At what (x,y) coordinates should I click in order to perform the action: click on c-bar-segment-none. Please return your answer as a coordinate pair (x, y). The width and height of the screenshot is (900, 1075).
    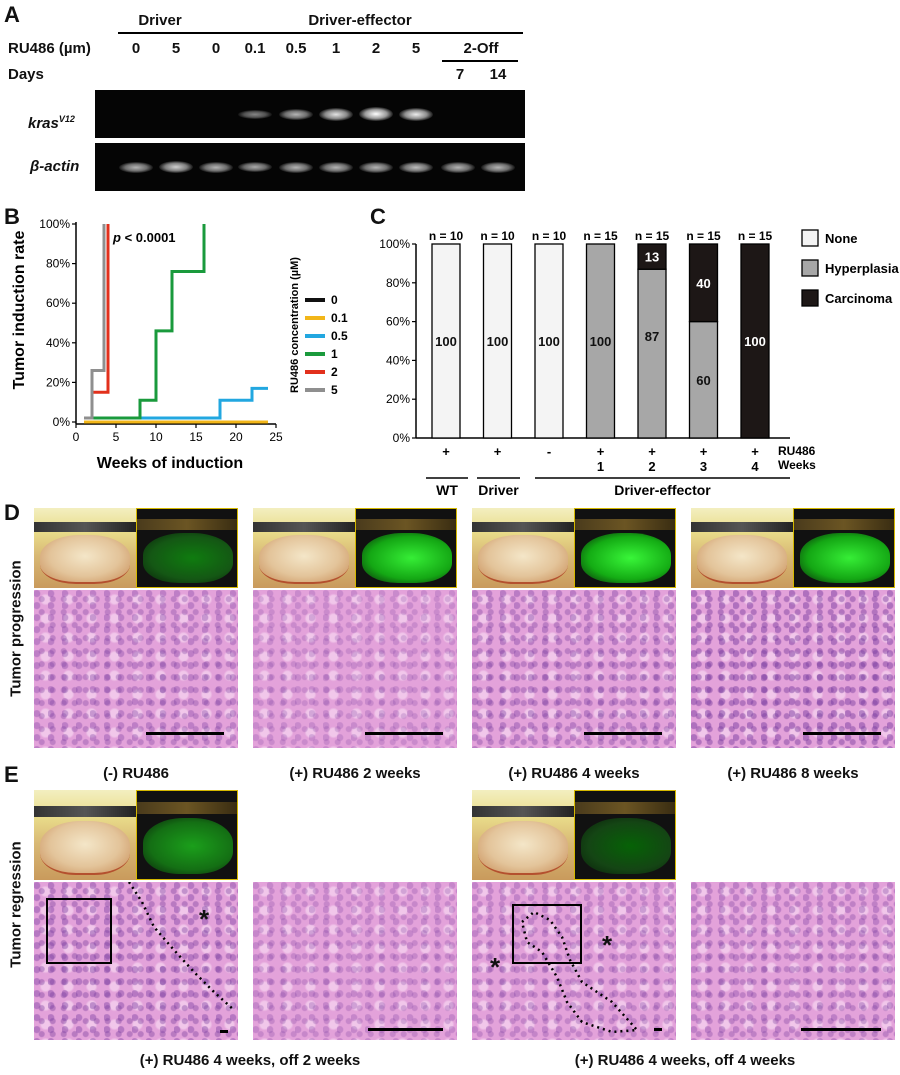
    Looking at the image, I should click on (446, 341).